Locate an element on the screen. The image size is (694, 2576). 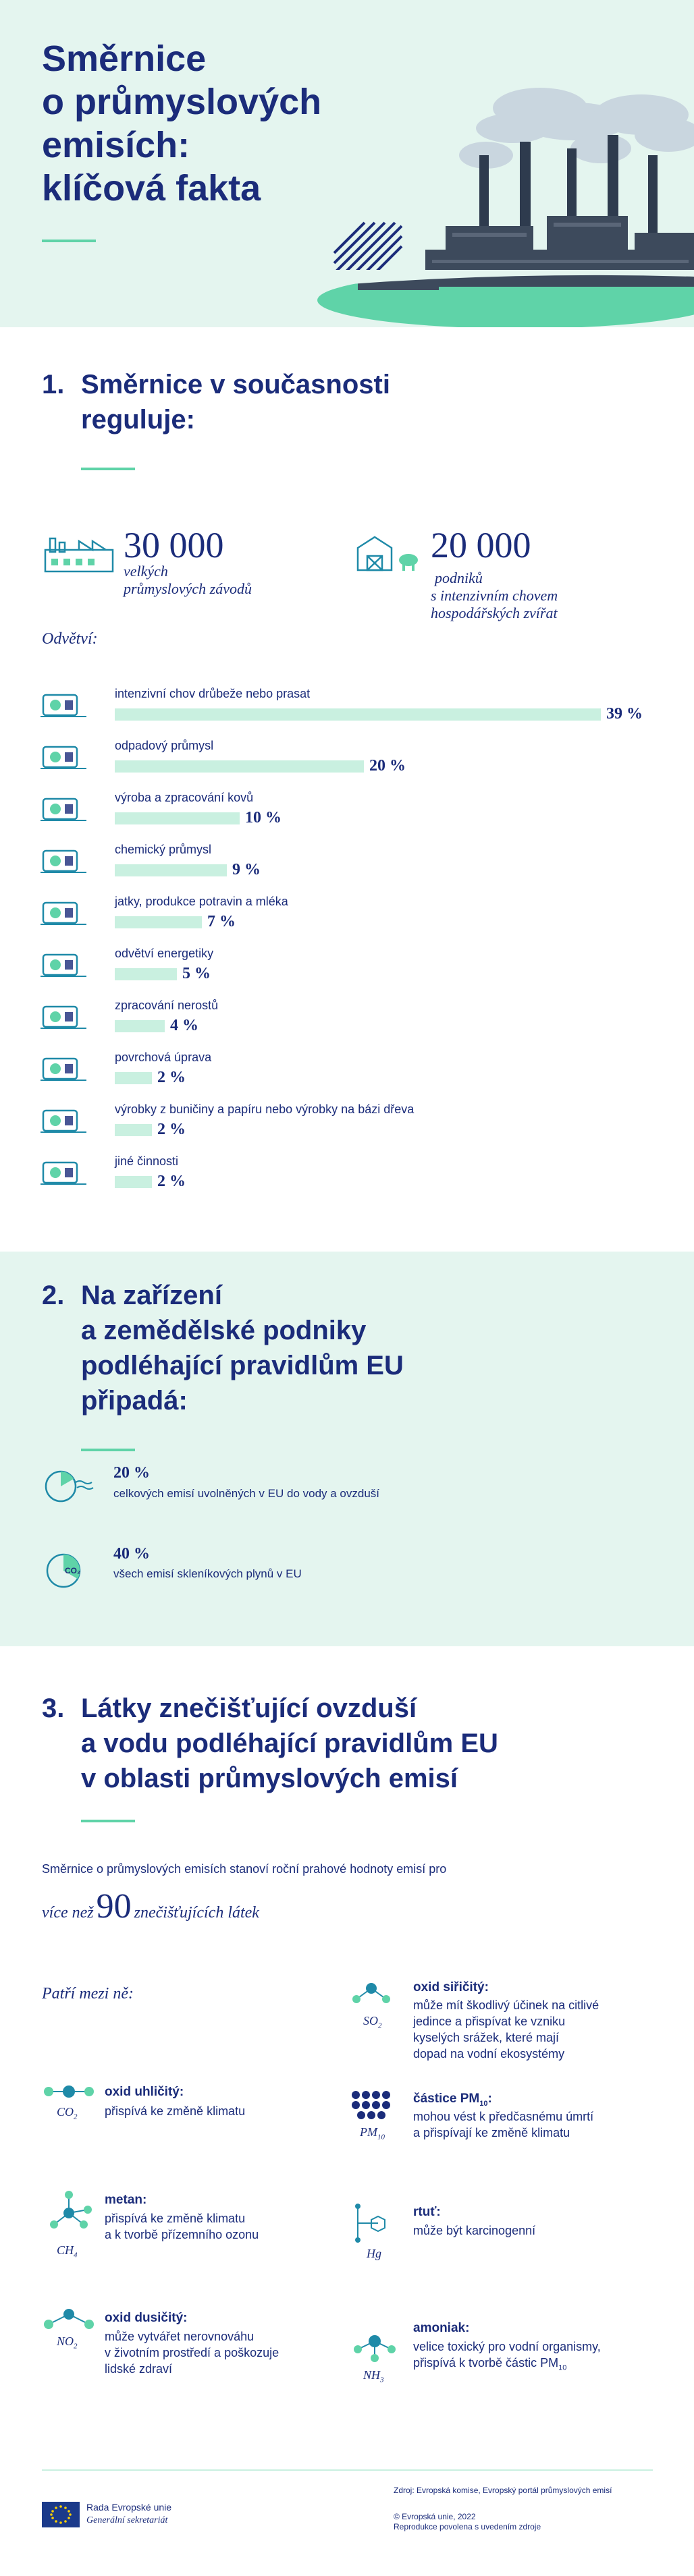
pm10-name: částice PM10: is located at coordinates (453, 2100).